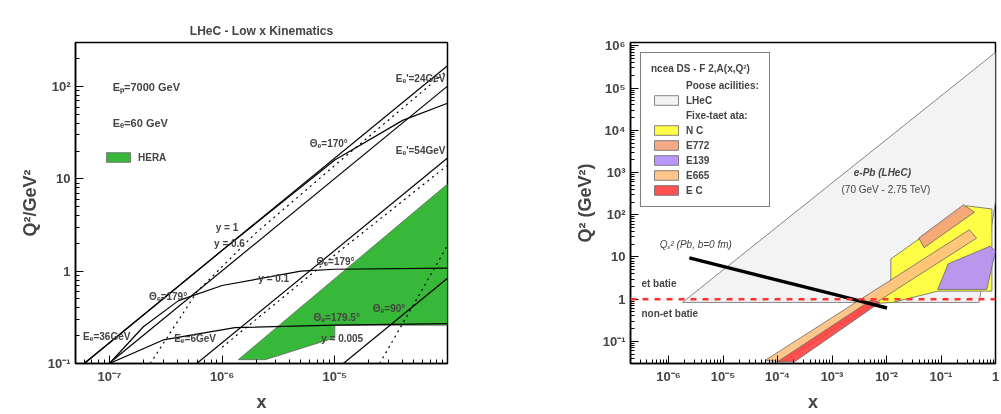  Describe the element at coordinates (152, 157) in the screenshot. I see `legend-label: HERA` at that location.